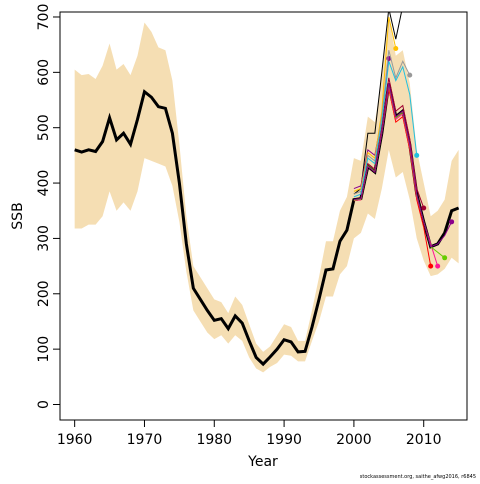  Describe the element at coordinates (44, 238) in the screenshot. I see `y-tick-label: 300` at that location.